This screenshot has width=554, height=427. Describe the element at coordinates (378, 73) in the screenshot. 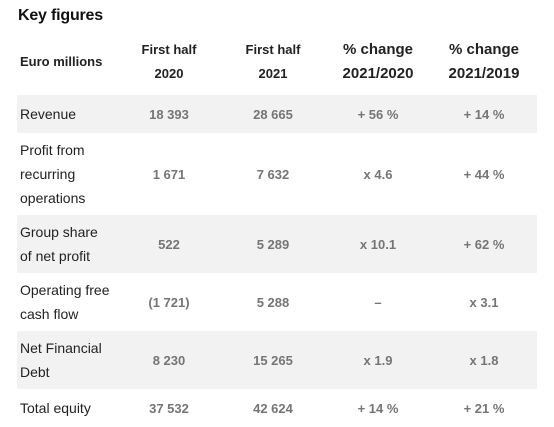

I see `header-change-2021-2020-line2: 2021/2020` at that location.